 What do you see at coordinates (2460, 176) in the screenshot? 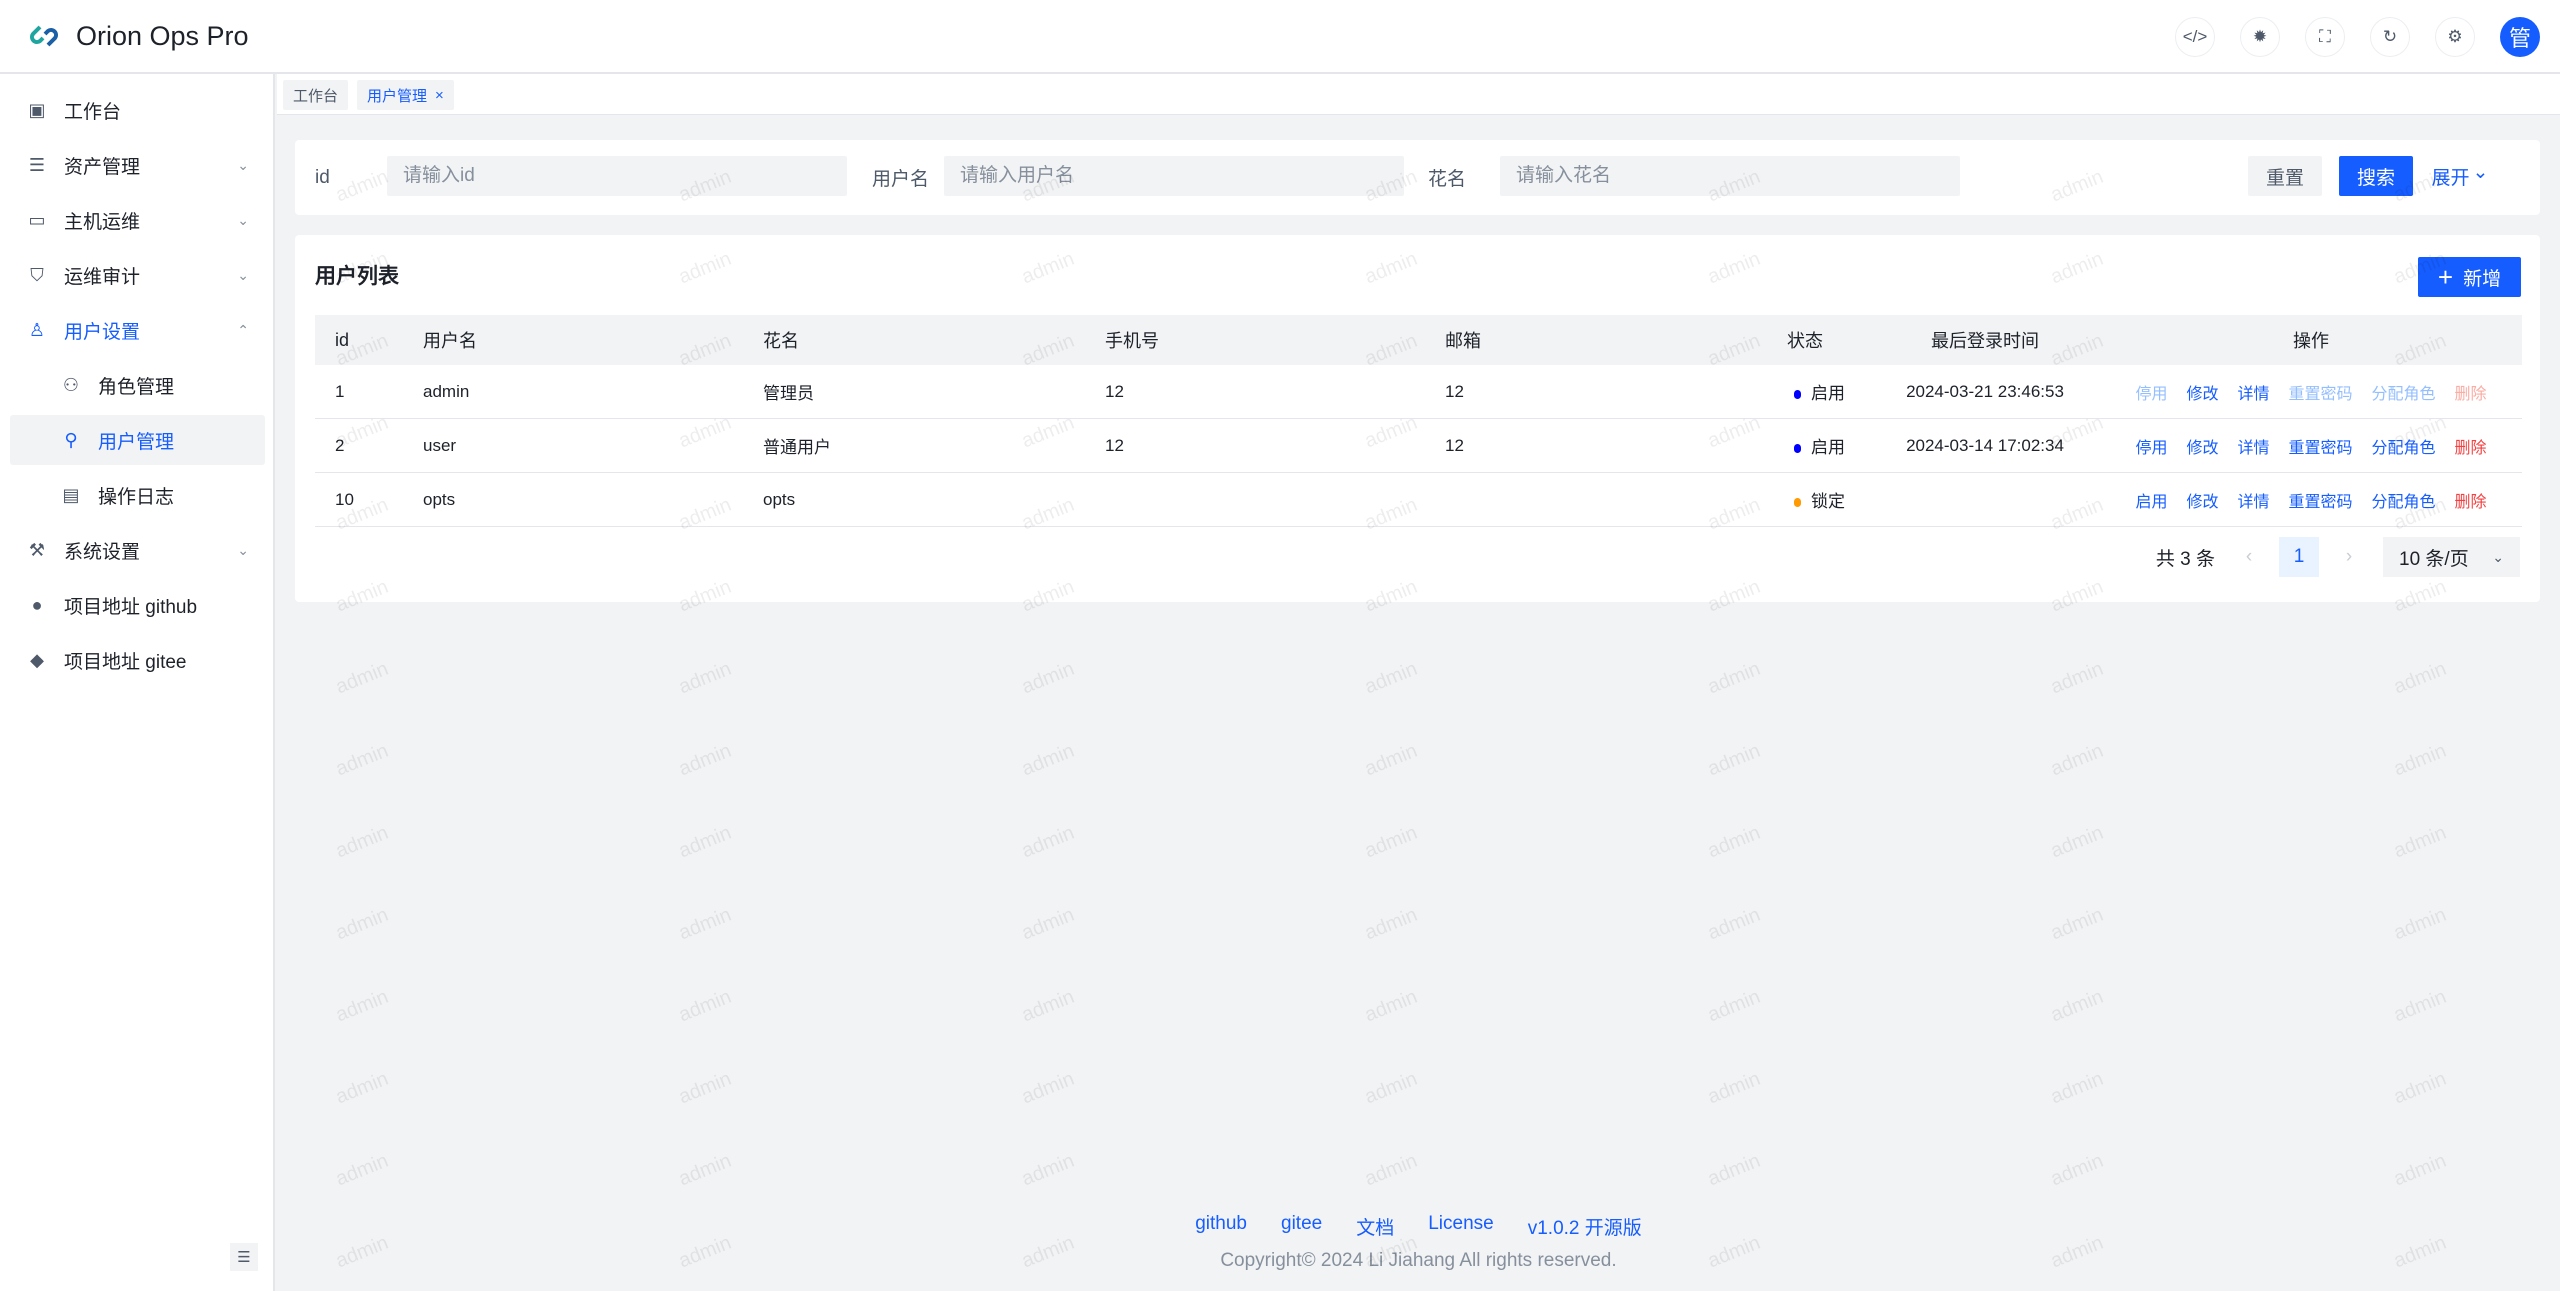
I see `expand-button: 展开 ⌄` at bounding box center [2460, 176].